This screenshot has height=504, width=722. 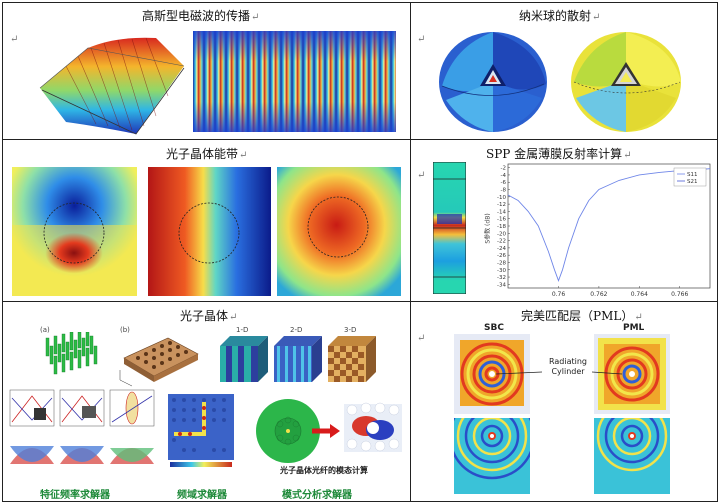 What do you see at coordinates (559, 294) in the screenshot?
I see `x-tick-label: 0.76` at bounding box center [559, 294].